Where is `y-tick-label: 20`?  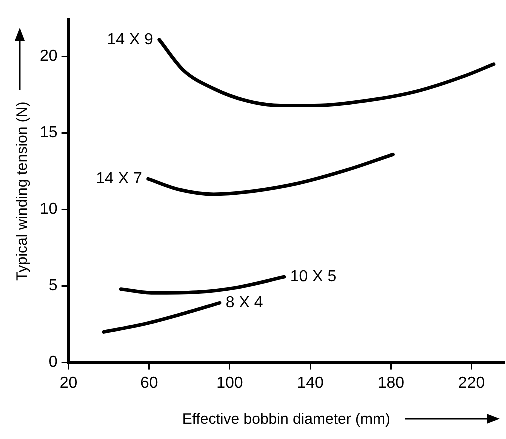
y-tick-label: 20 is located at coordinates (49, 57).